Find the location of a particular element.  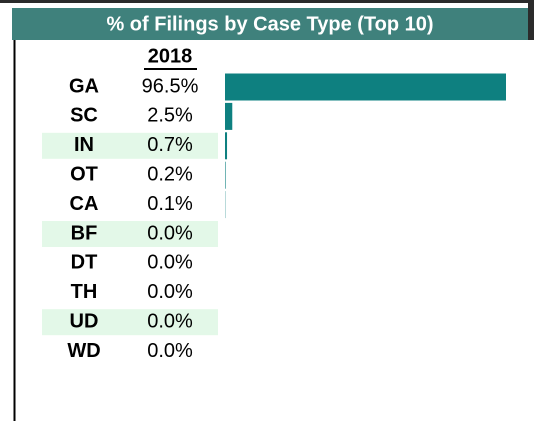

category-label: BF is located at coordinates (84, 233).